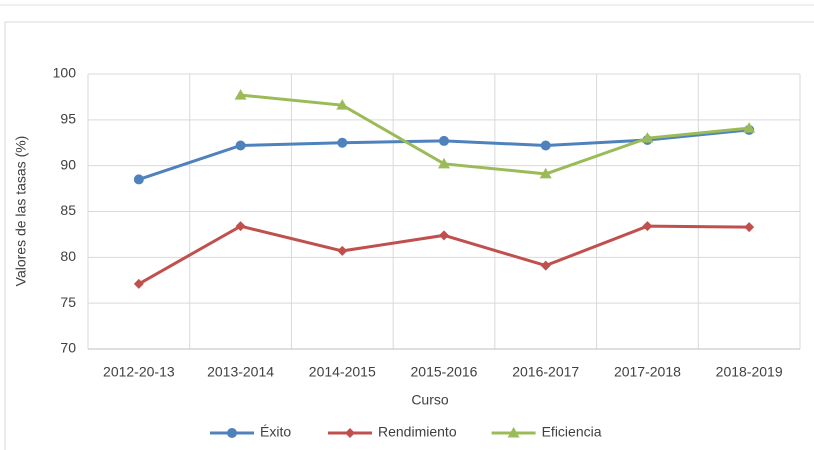 This screenshot has width=814, height=450. What do you see at coordinates (139, 372) in the screenshot?
I see `x-tick-label: 2012-20-13` at bounding box center [139, 372].